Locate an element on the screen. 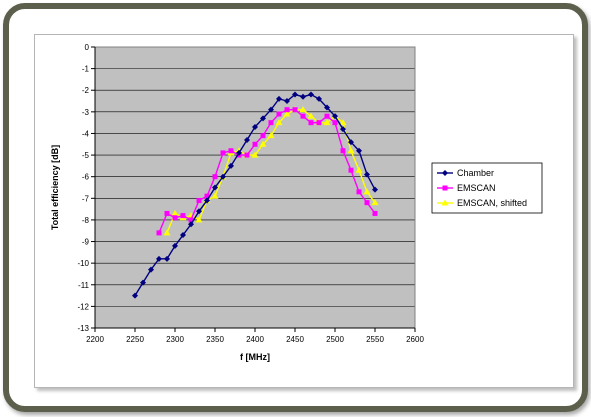  x-tick-label: 2350 is located at coordinates (215, 339).